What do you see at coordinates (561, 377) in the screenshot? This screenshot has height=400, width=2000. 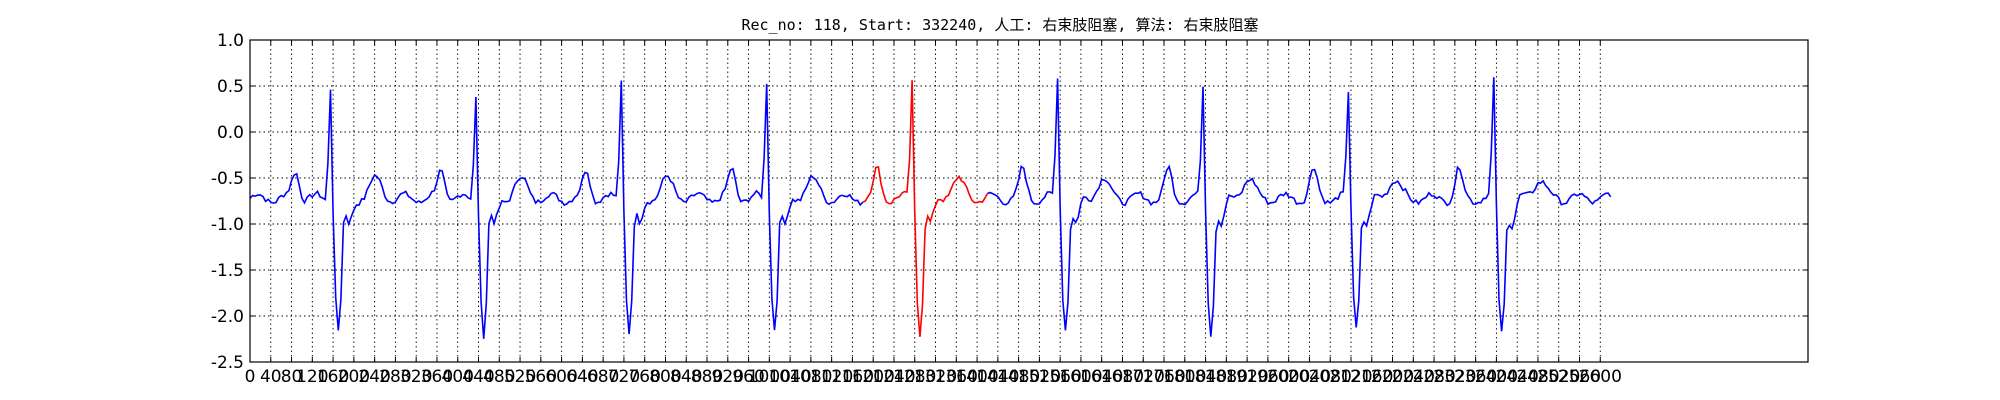 I see `x-tick-label: 600` at bounding box center [561, 377].